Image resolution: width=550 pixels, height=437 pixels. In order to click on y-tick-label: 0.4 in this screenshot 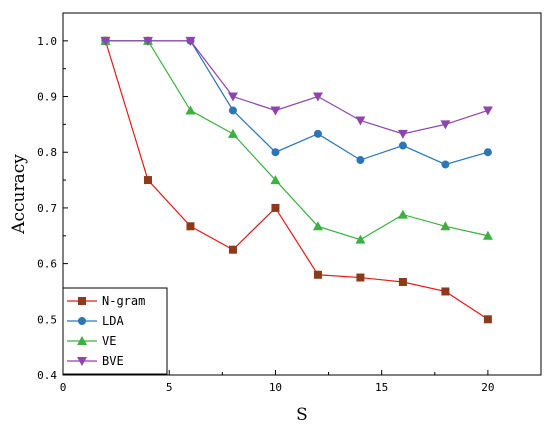, I will do `click(47, 375)`.